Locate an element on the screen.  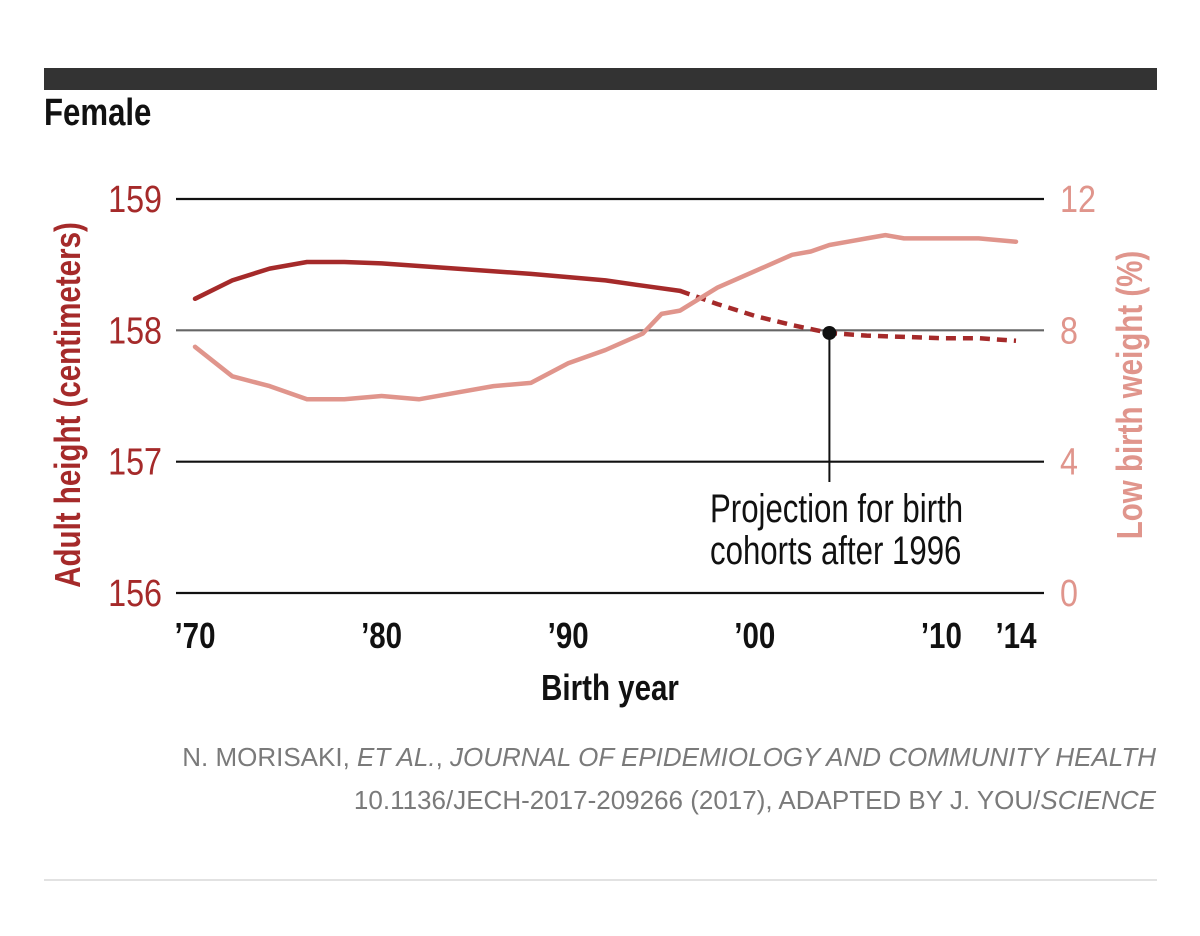
x-tick-label: ’80 is located at coordinates (381, 635).